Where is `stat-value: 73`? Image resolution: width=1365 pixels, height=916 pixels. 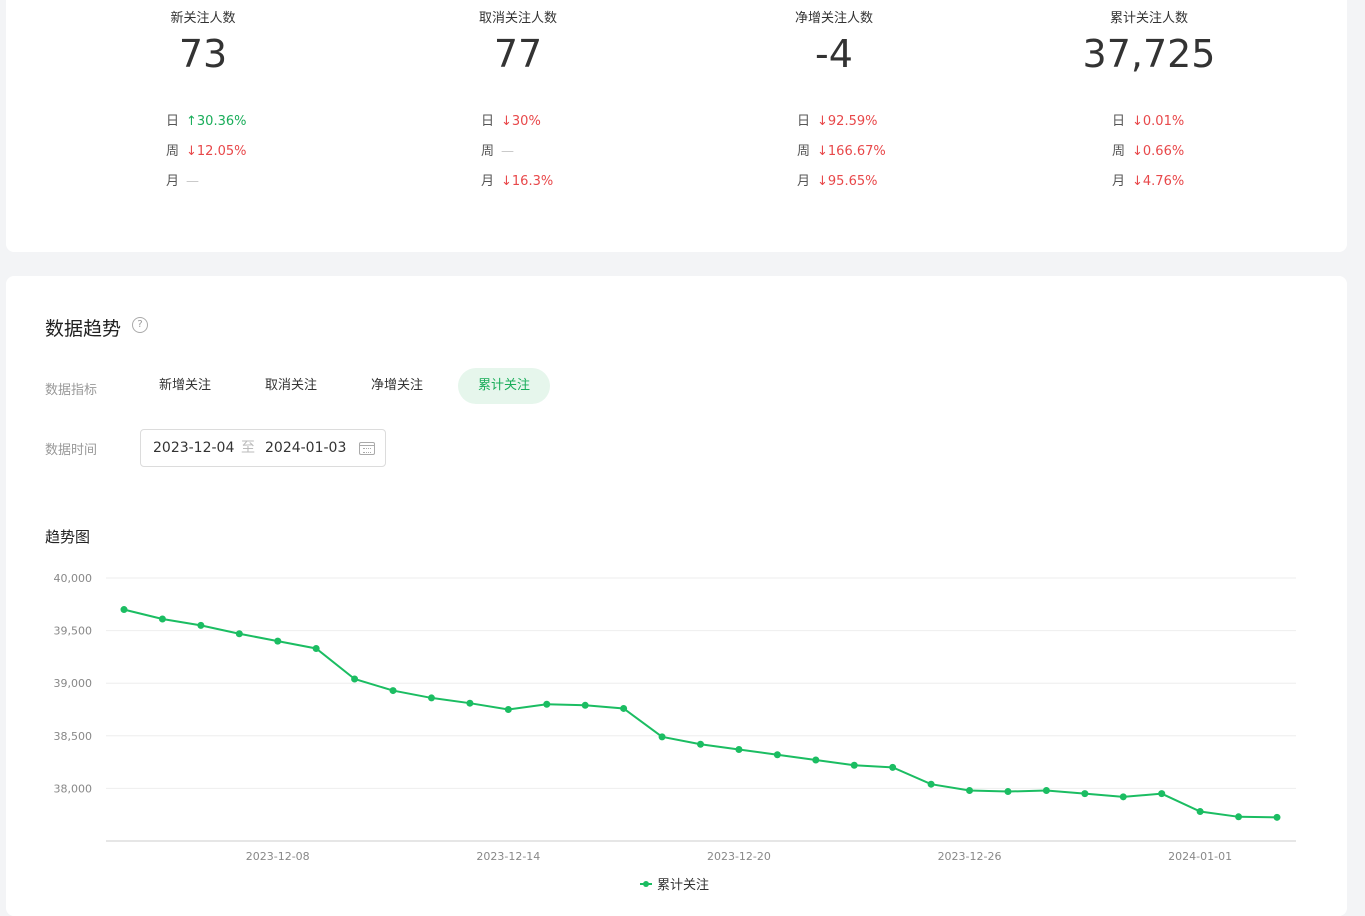
stat-value: 73 is located at coordinates (203, 54).